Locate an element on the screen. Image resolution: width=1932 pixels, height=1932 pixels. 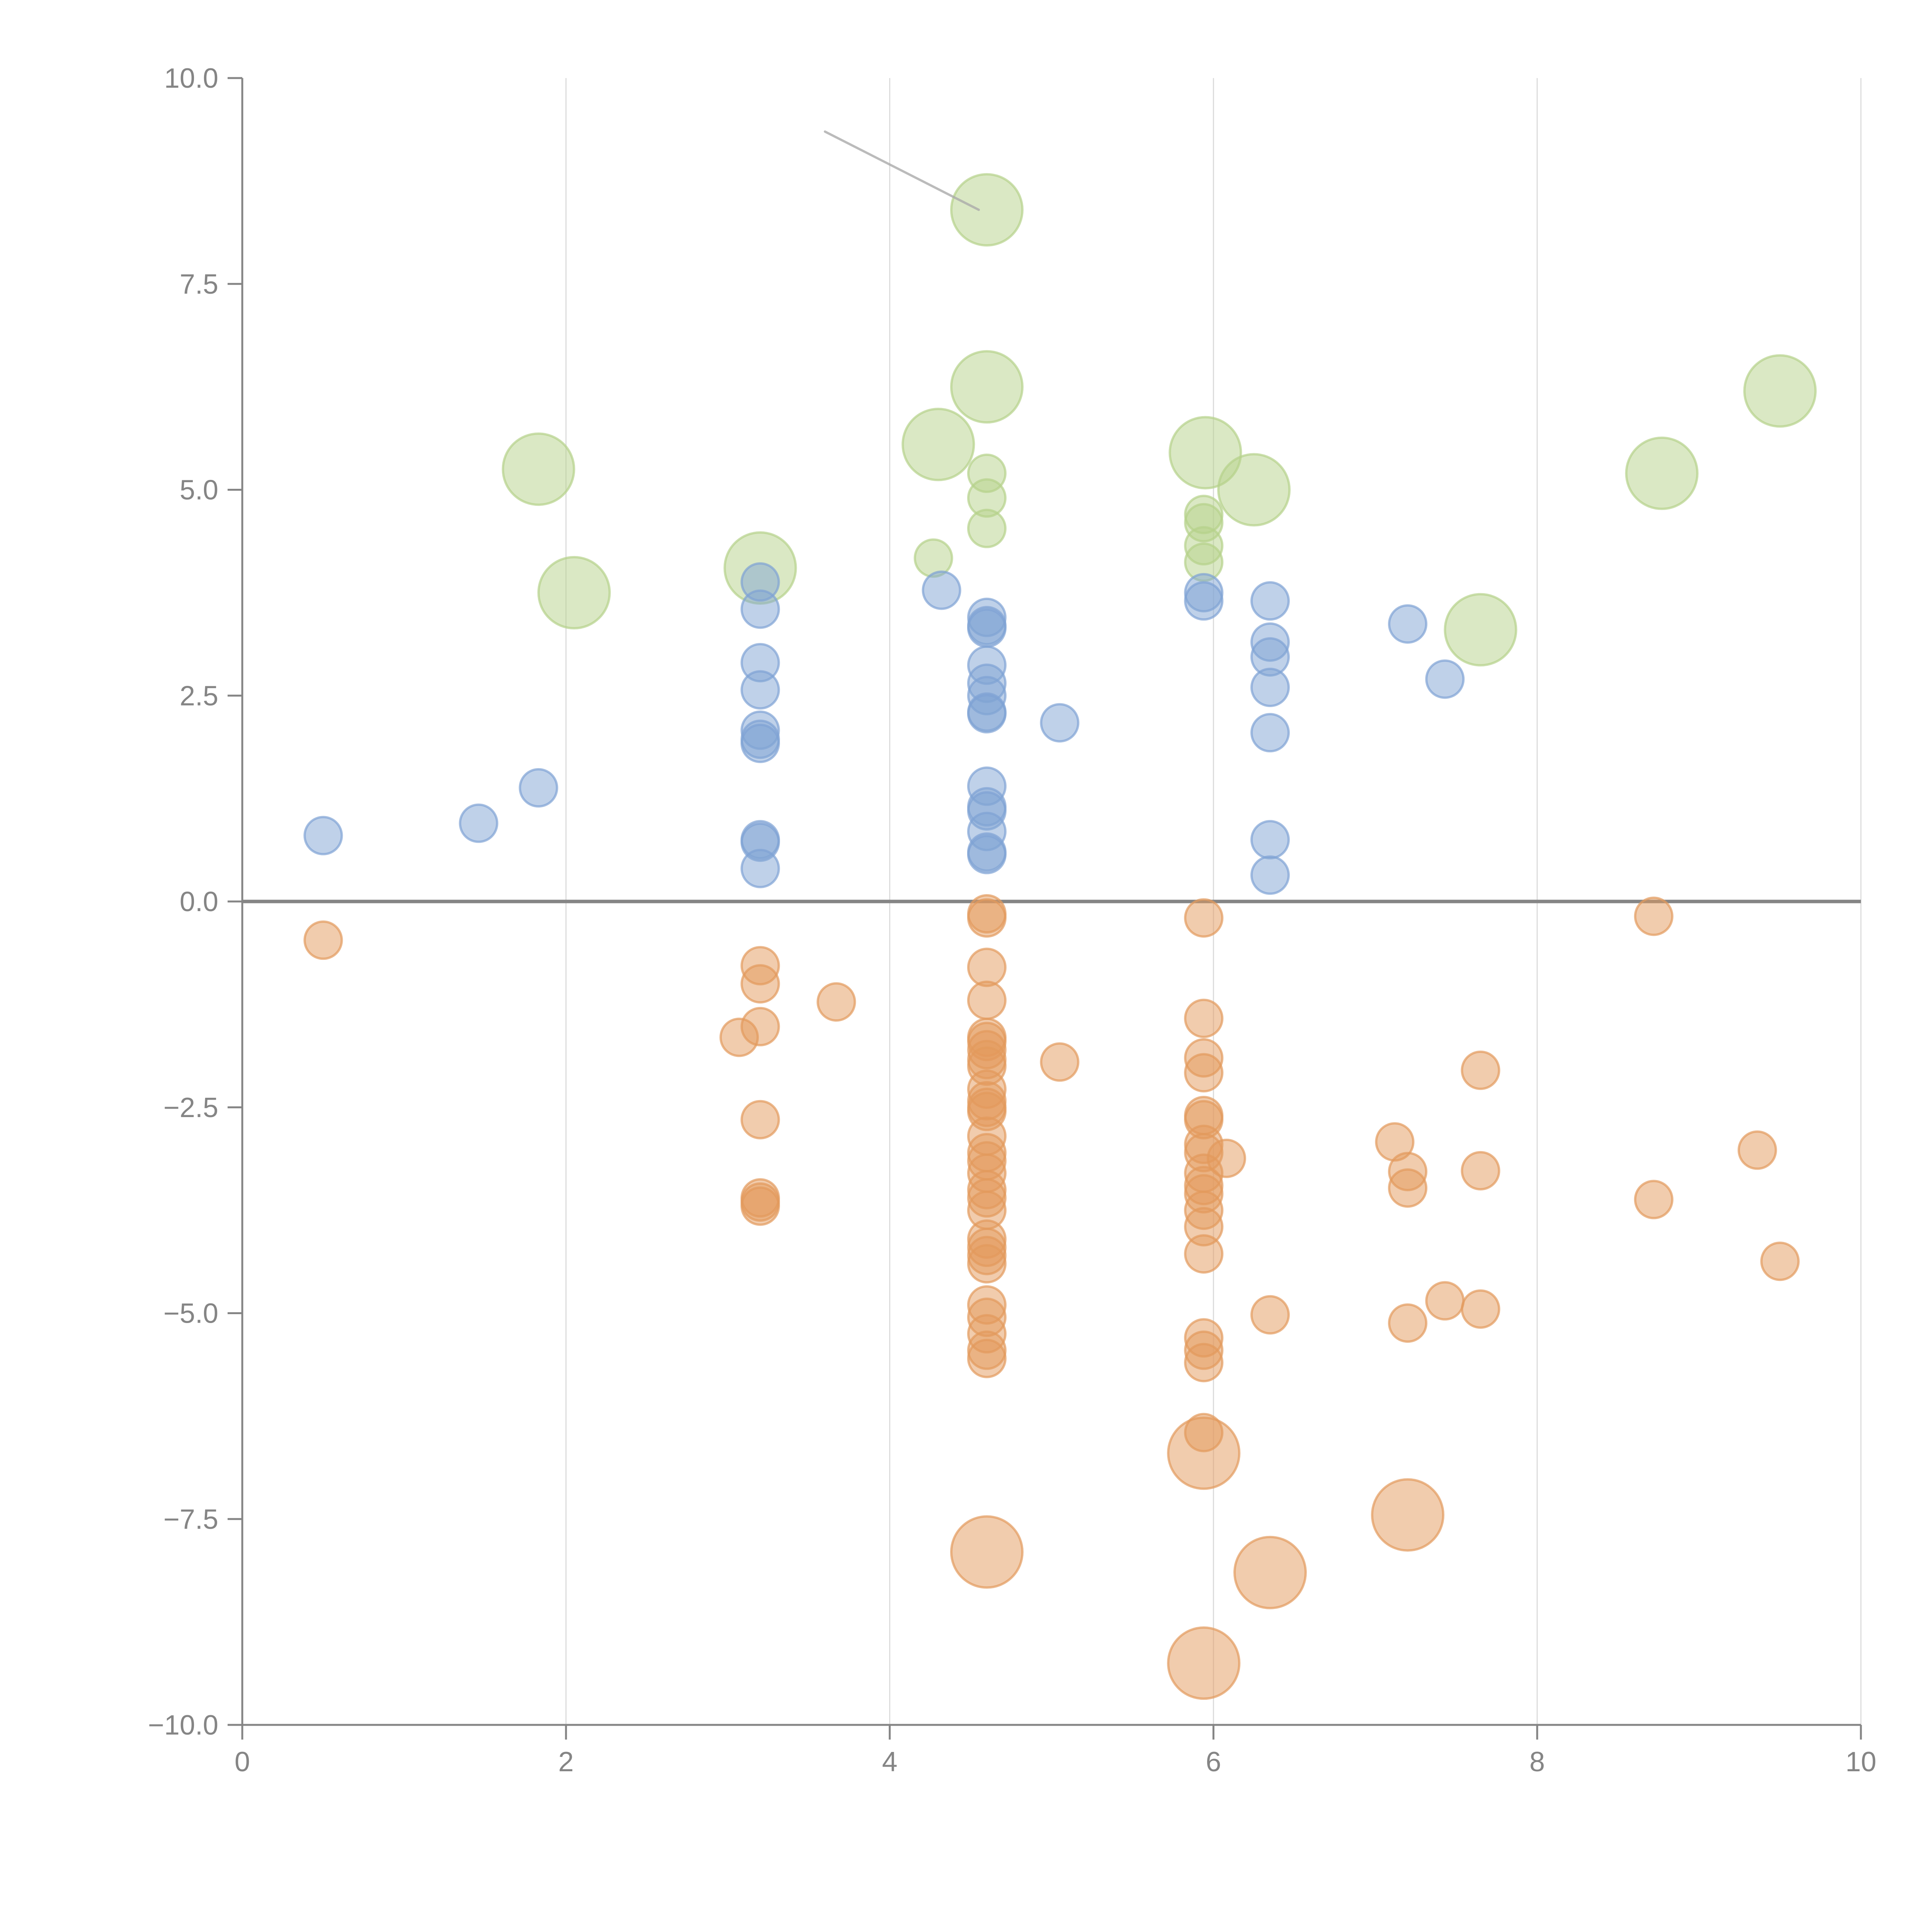
annotations is located at coordinates (902, 170).